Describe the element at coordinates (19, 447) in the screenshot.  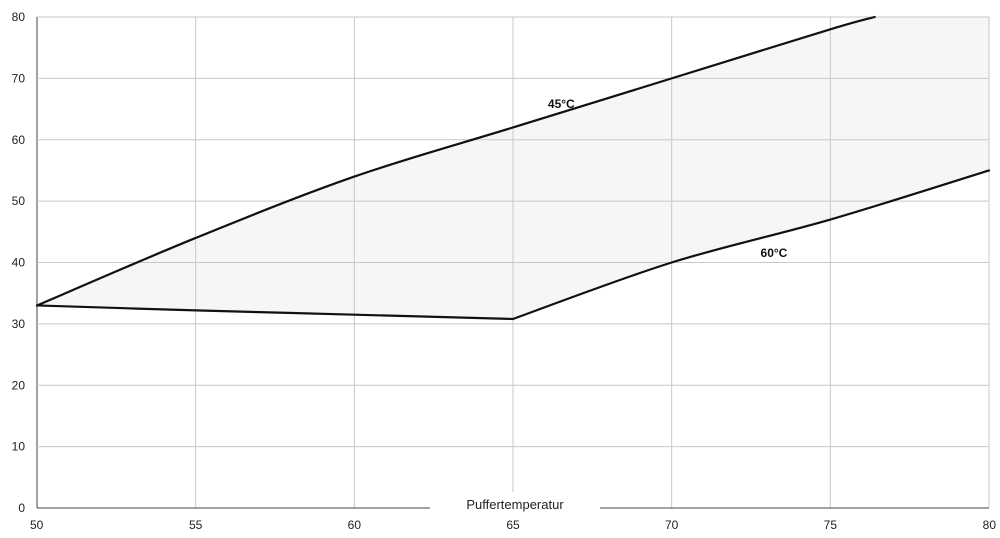
I see `y-tick-label: 10` at that location.